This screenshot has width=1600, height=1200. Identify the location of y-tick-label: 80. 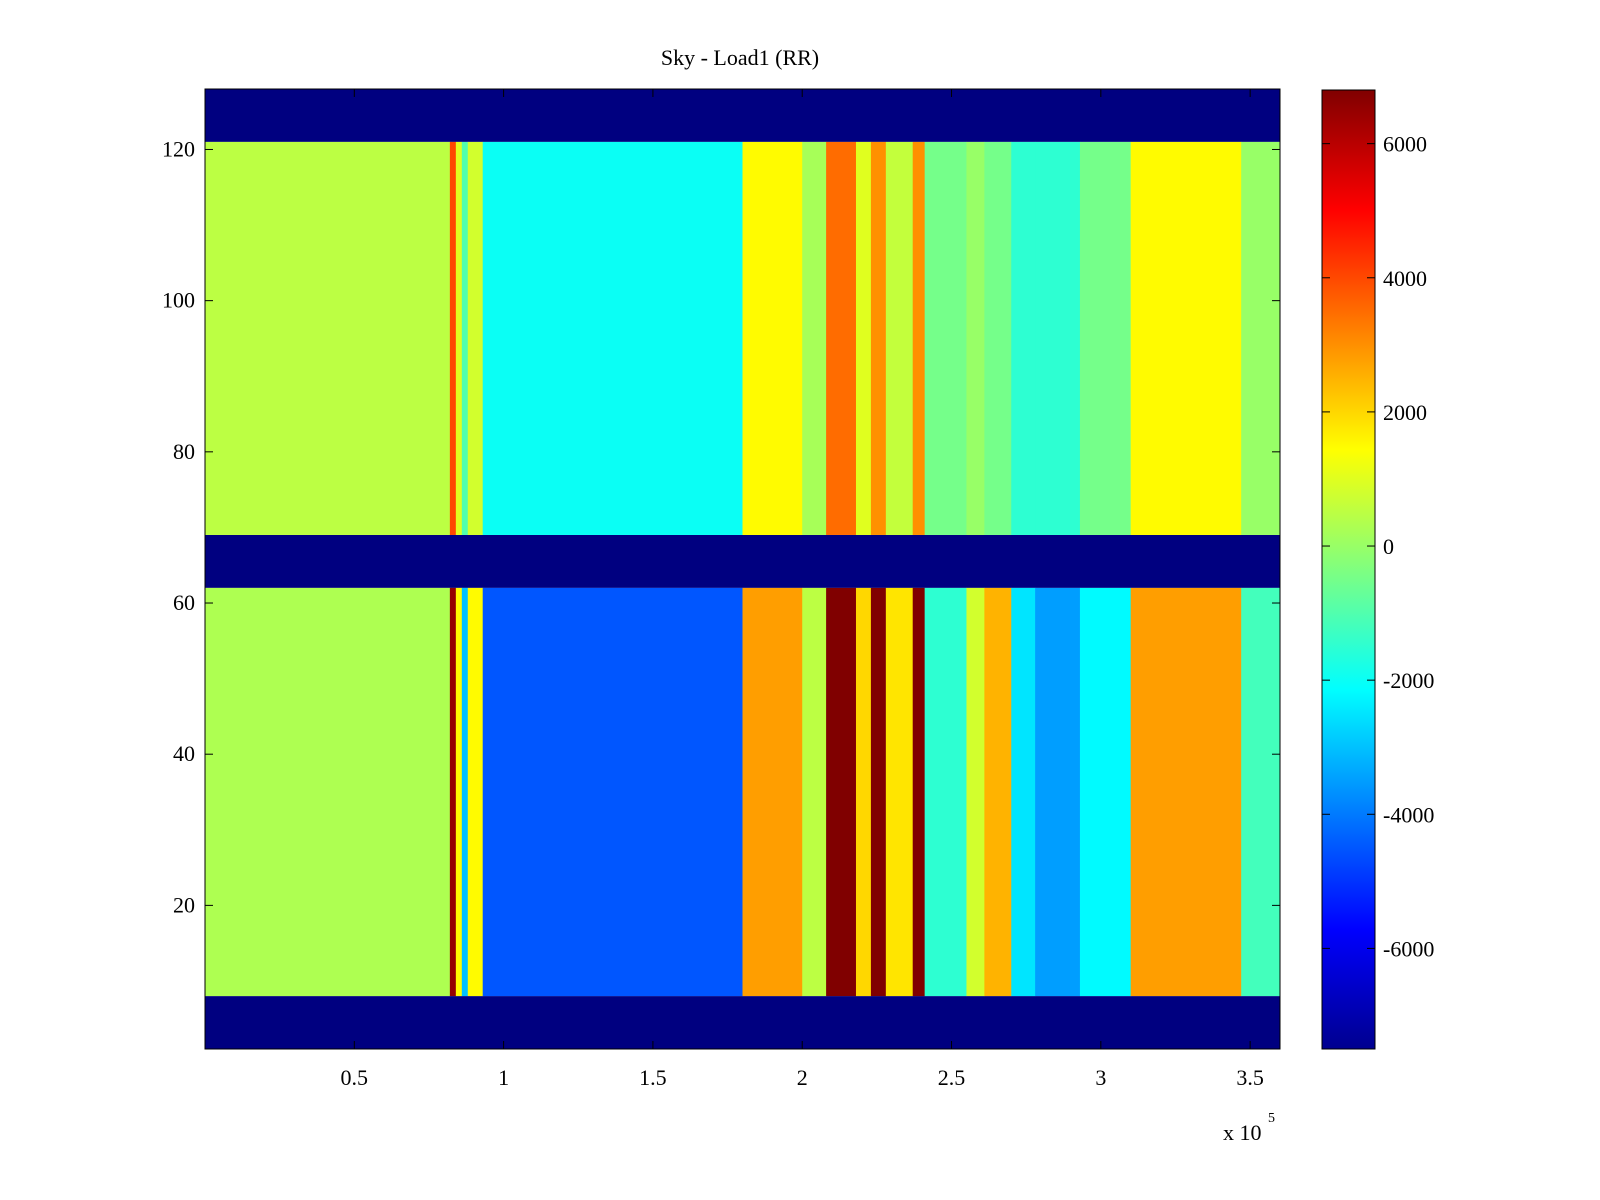
(184, 451).